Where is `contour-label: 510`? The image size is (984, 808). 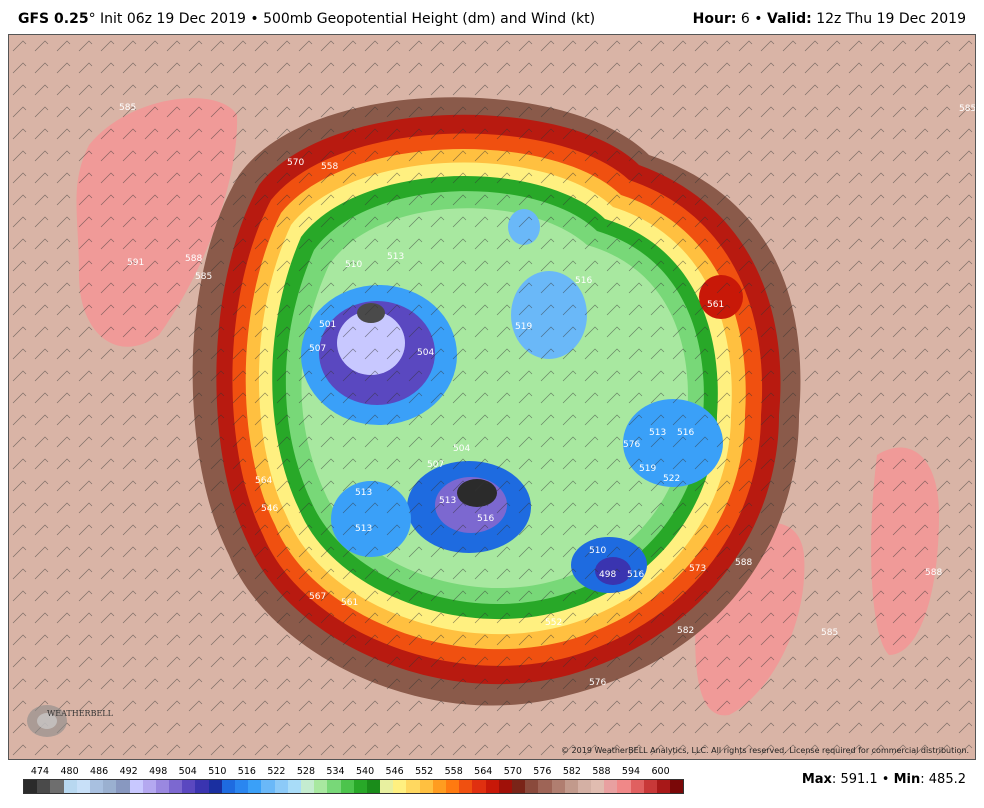
contour-label: 510 is located at coordinates (353, 265).